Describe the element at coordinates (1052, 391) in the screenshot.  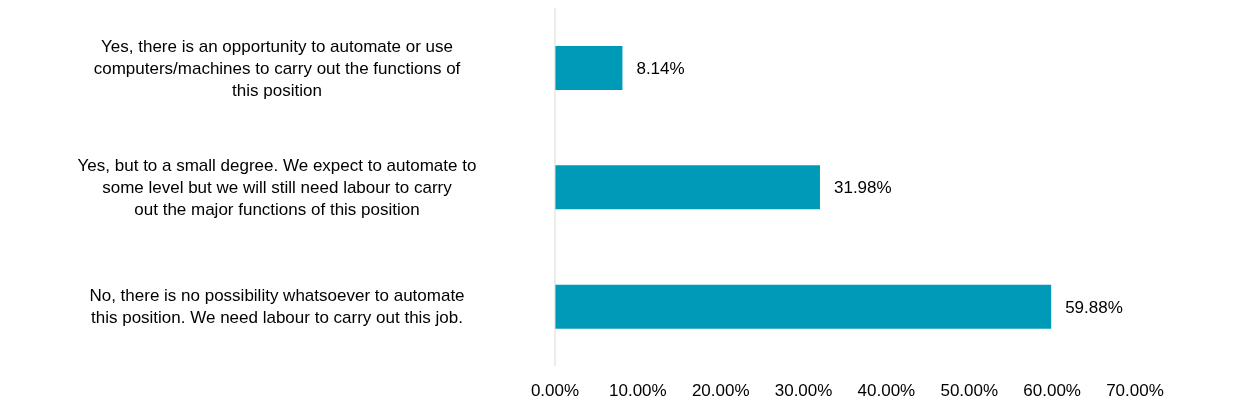
I see `x-tick-label: 60.00%` at that location.